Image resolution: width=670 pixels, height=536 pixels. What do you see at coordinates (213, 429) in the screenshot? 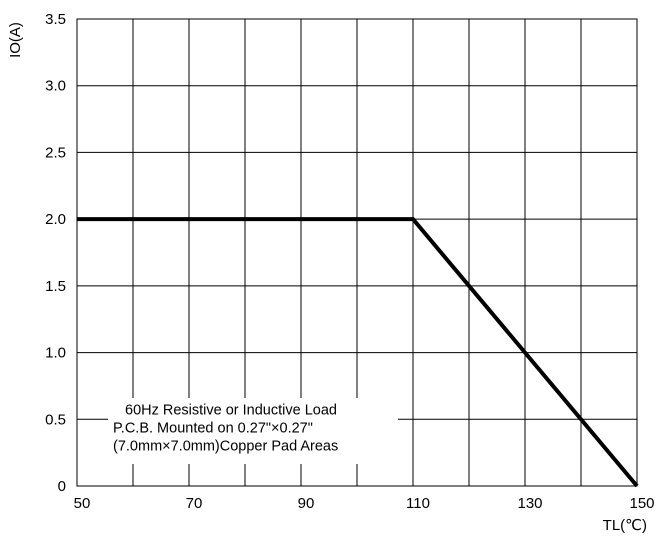
I see `annotation-line-2: P.C.B. Mounted on 0.27"×0.27"` at bounding box center [213, 429].